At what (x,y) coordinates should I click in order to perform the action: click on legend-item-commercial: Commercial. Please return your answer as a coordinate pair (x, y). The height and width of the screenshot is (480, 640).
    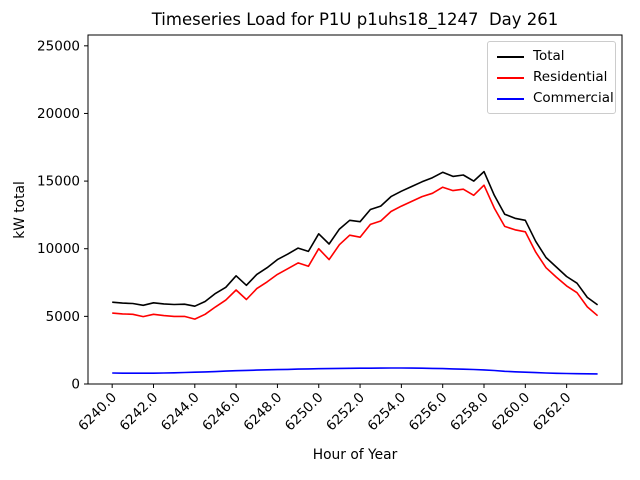
    Looking at the image, I should click on (555, 98).